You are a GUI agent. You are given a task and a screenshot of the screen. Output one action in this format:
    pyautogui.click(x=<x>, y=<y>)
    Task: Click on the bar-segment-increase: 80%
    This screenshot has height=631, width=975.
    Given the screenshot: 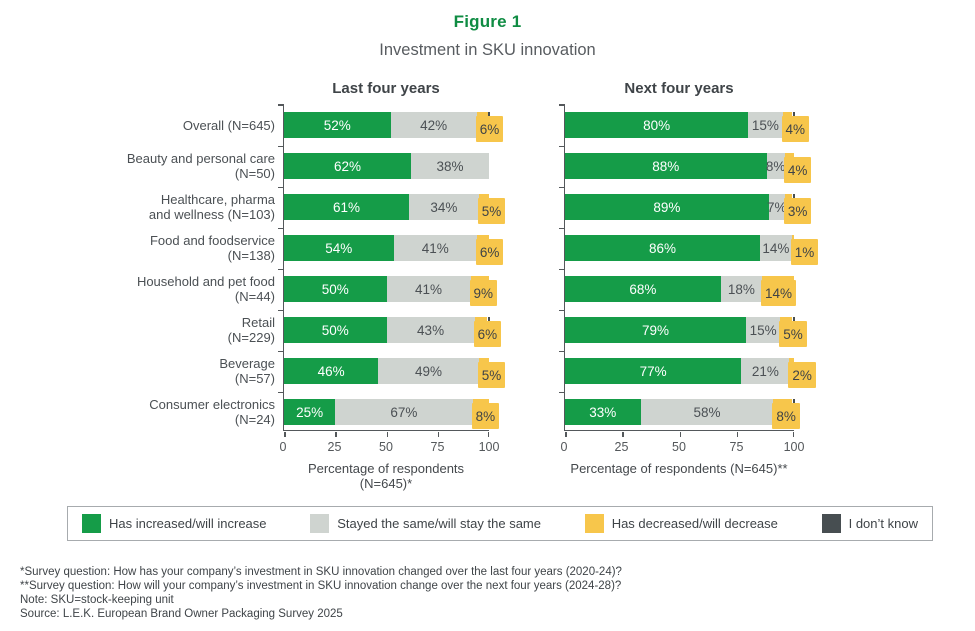 What is the action you would take?
    pyautogui.click(x=657, y=125)
    